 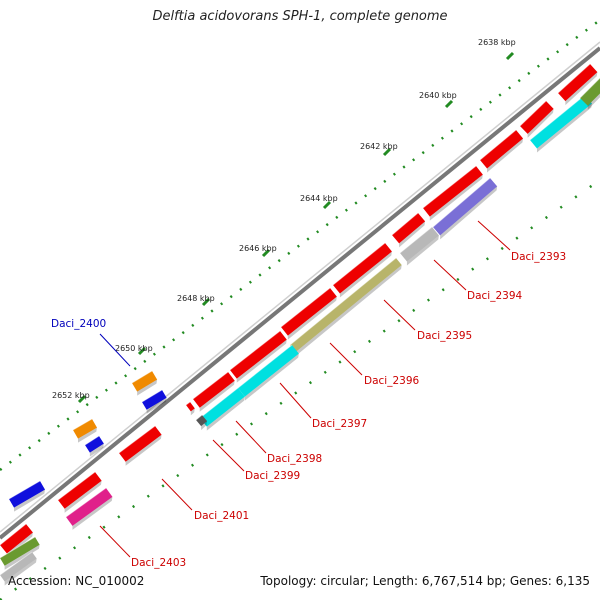 What do you see at coordinates (339, 424) in the screenshot?
I see `gene-label: Daci_2397` at bounding box center [339, 424].